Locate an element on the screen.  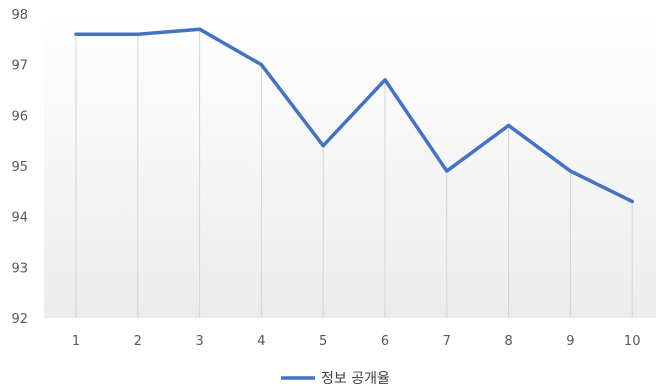
y-tick-label: 96 is located at coordinates (19, 116).